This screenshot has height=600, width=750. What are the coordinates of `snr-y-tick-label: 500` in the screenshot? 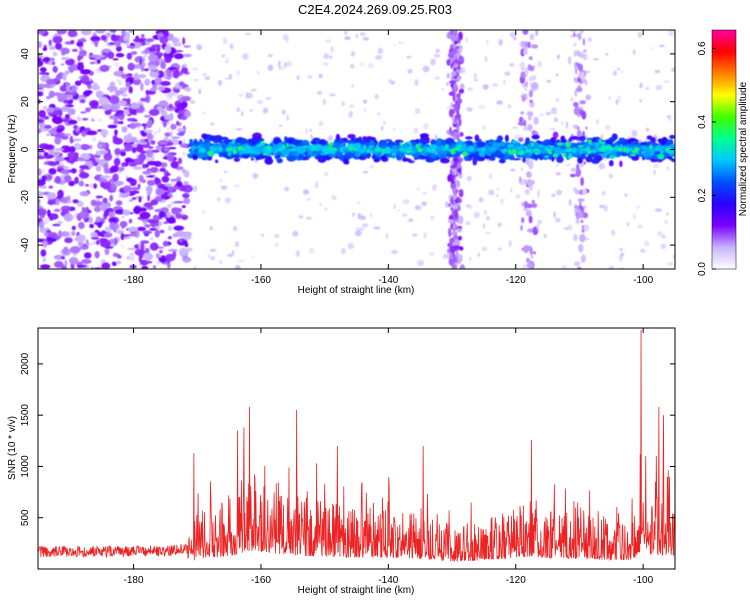 It's located at (25, 517).